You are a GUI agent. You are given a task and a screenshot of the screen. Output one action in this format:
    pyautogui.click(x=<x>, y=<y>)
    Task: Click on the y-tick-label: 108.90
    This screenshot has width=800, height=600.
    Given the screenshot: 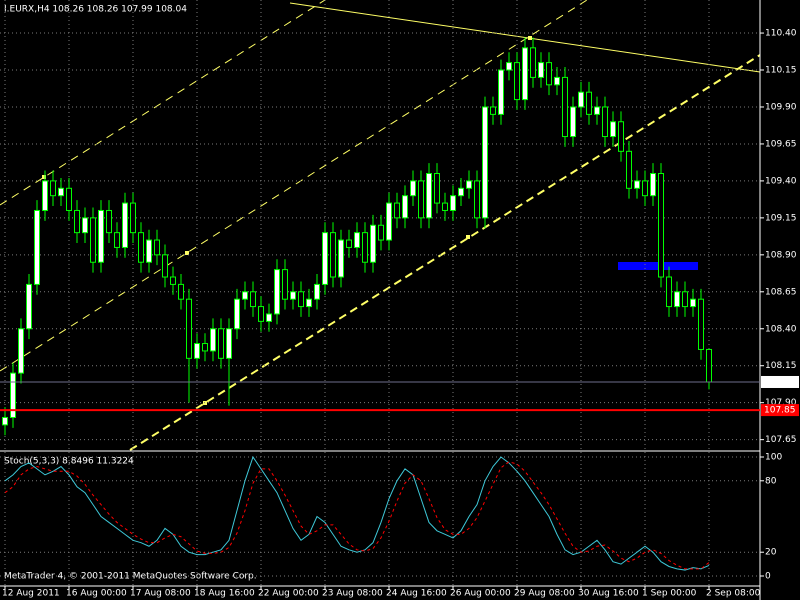 What is the action you would take?
    pyautogui.click(x=781, y=255)
    